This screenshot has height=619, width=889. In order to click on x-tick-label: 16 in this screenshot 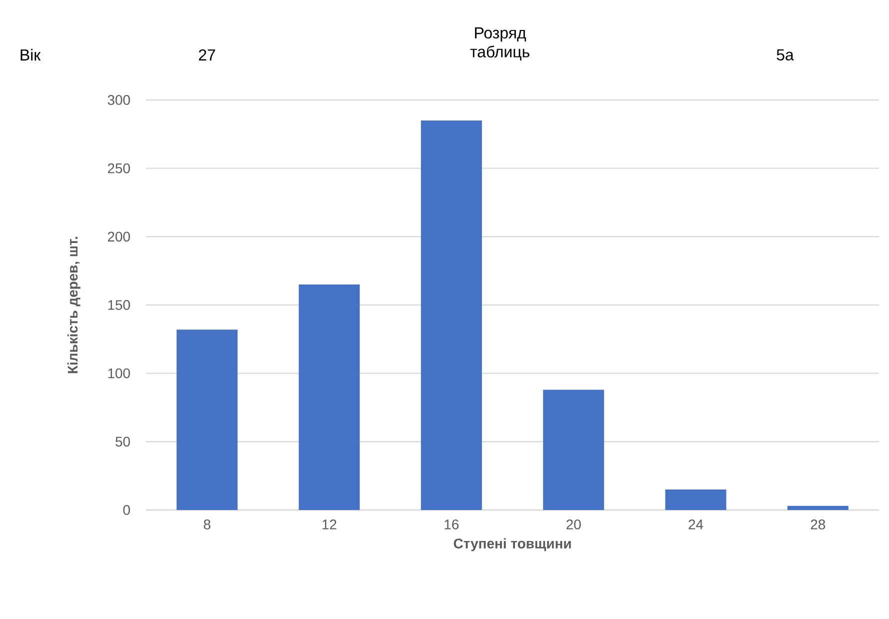, I will do `click(451, 524)`.